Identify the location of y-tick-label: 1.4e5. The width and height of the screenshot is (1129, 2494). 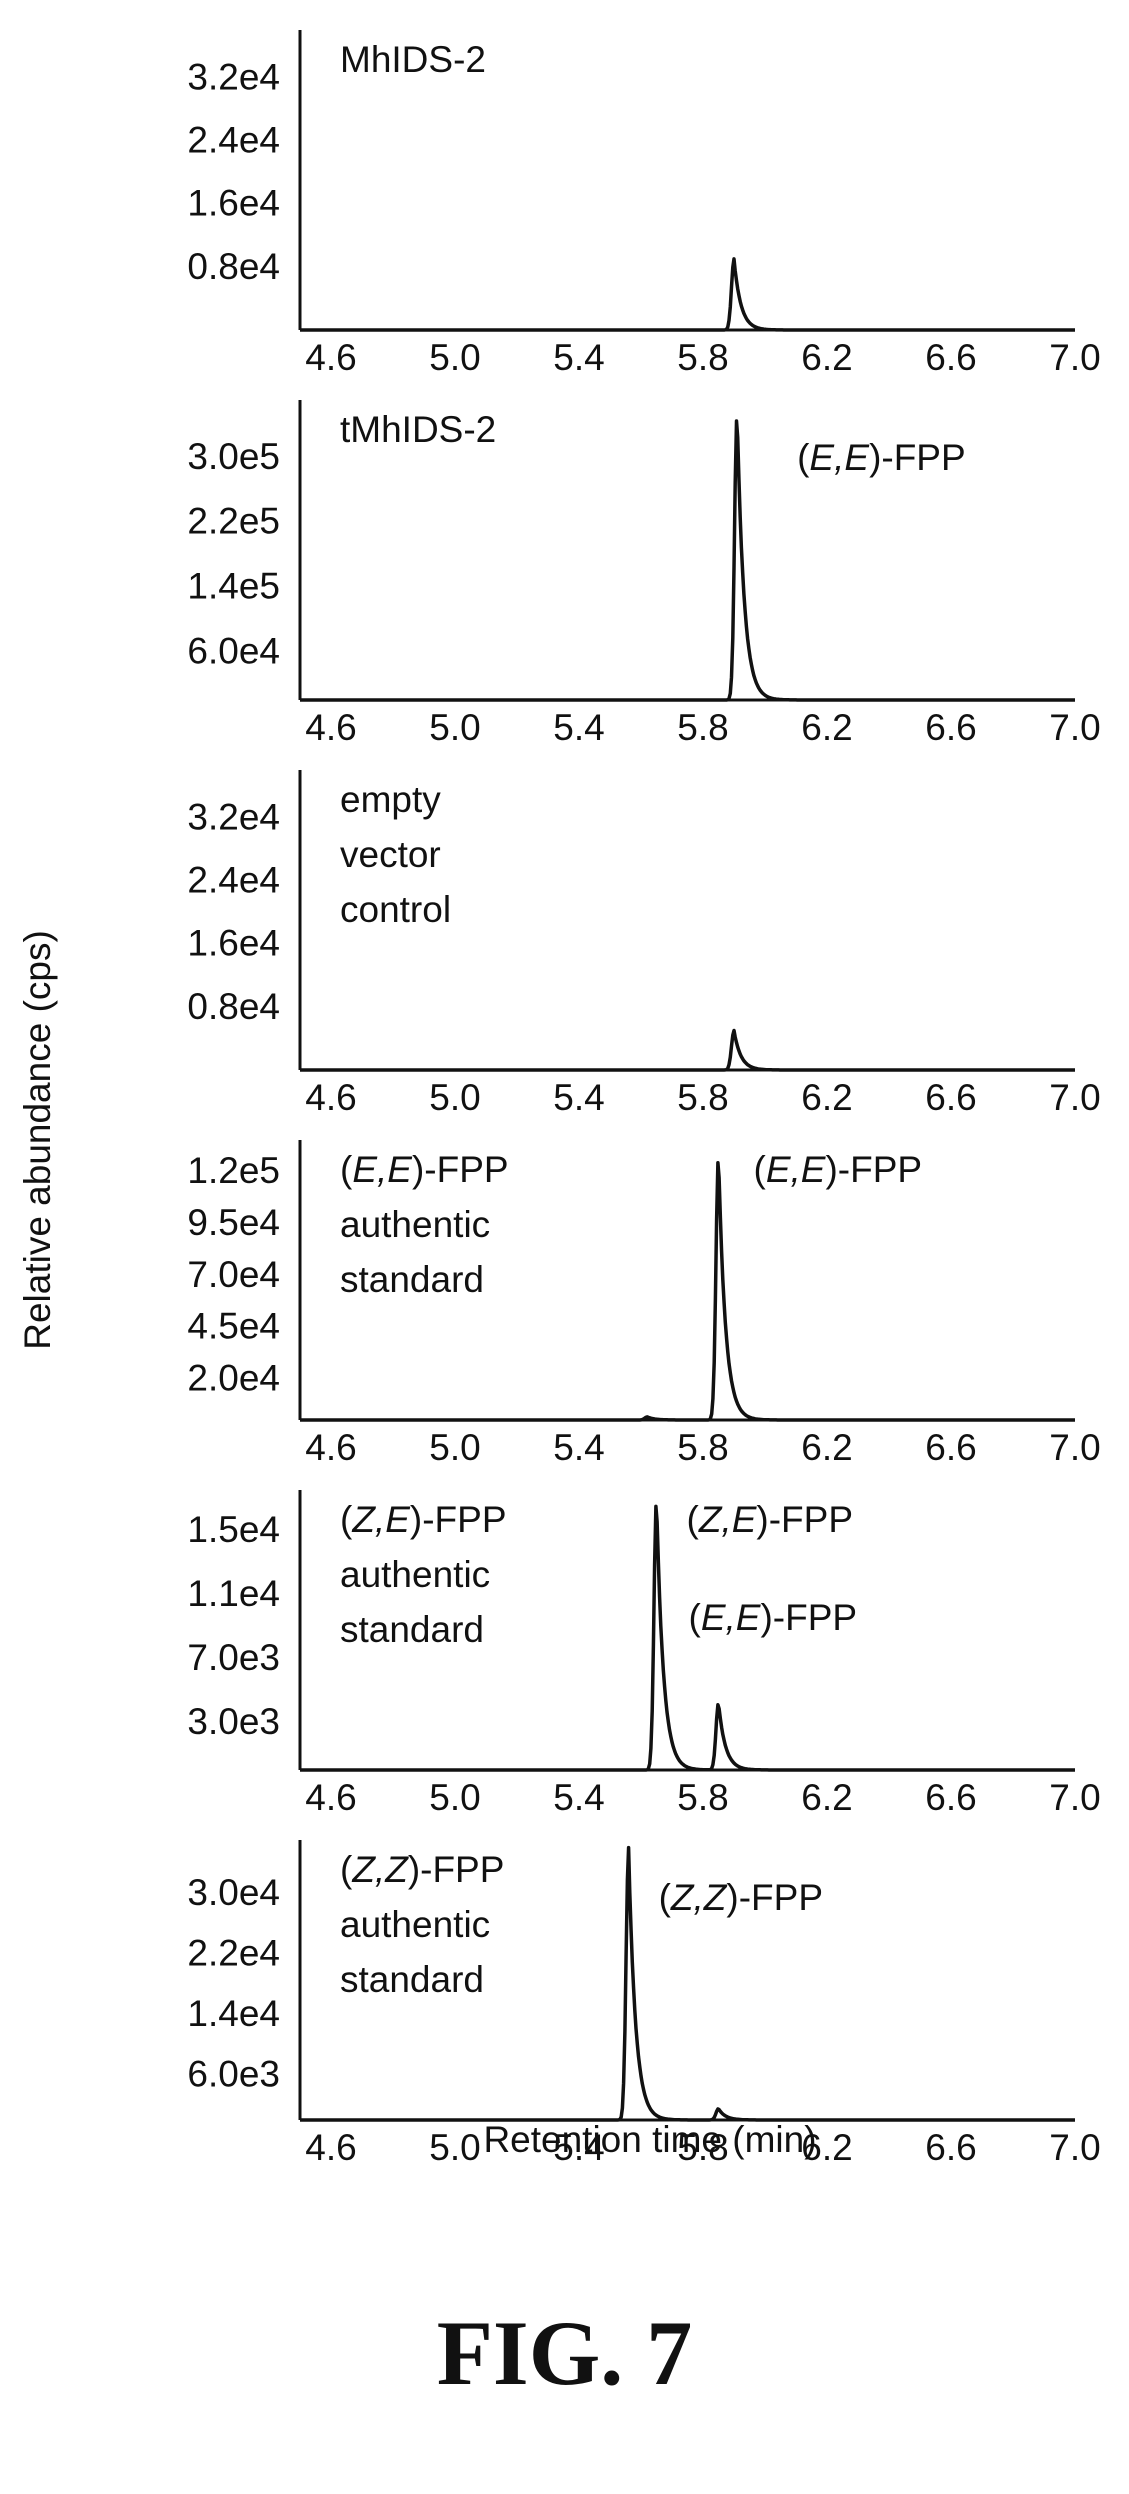
(233, 585).